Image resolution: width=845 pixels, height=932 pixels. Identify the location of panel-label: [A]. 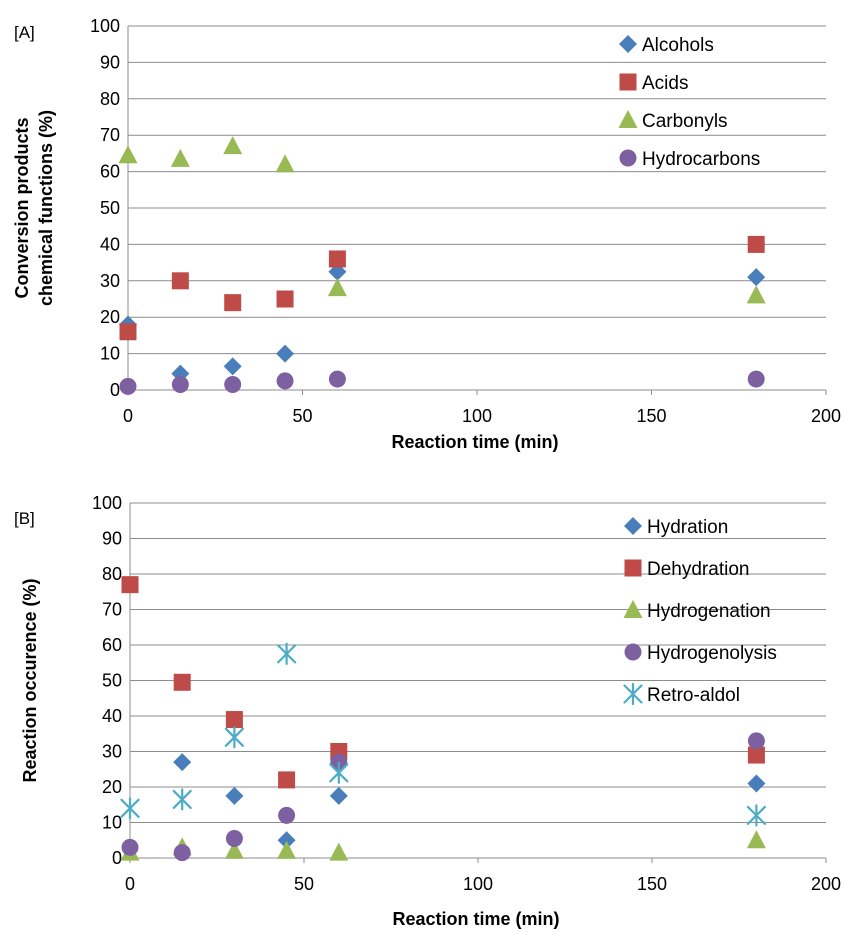
(24, 32).